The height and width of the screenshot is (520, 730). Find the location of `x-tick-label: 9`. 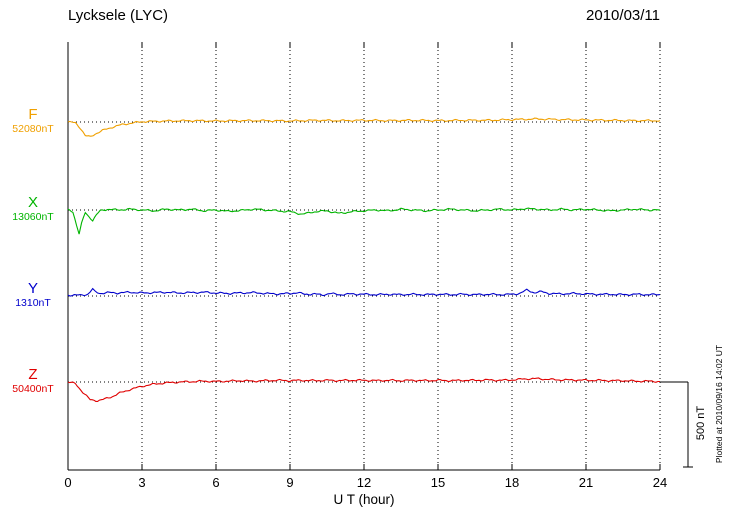

x-tick-label: 9 is located at coordinates (290, 482).